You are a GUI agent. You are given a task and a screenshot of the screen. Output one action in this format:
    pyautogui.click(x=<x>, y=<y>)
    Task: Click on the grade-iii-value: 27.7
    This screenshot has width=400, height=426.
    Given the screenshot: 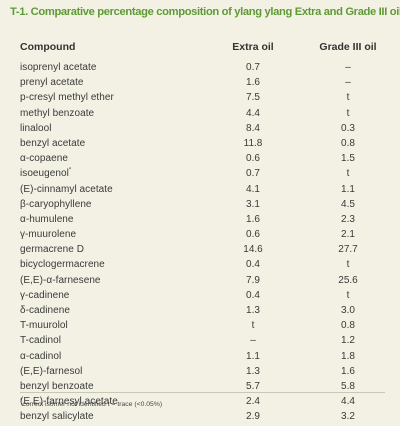 What is the action you would take?
    pyautogui.click(x=348, y=250)
    